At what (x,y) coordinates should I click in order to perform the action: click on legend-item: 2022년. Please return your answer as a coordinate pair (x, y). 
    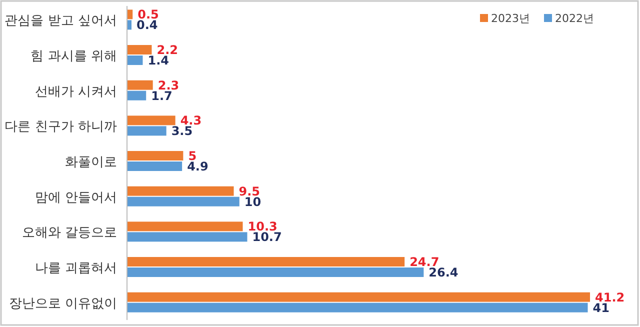
    Looking at the image, I should click on (569, 18).